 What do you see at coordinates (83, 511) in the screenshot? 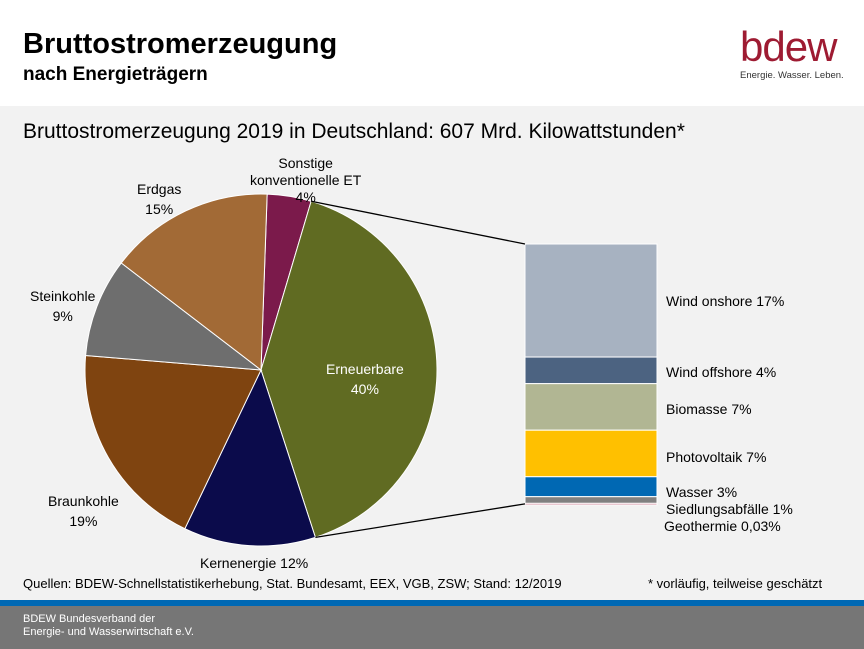
I see `label-braunkohle: Braunkohle 19%` at bounding box center [83, 511].